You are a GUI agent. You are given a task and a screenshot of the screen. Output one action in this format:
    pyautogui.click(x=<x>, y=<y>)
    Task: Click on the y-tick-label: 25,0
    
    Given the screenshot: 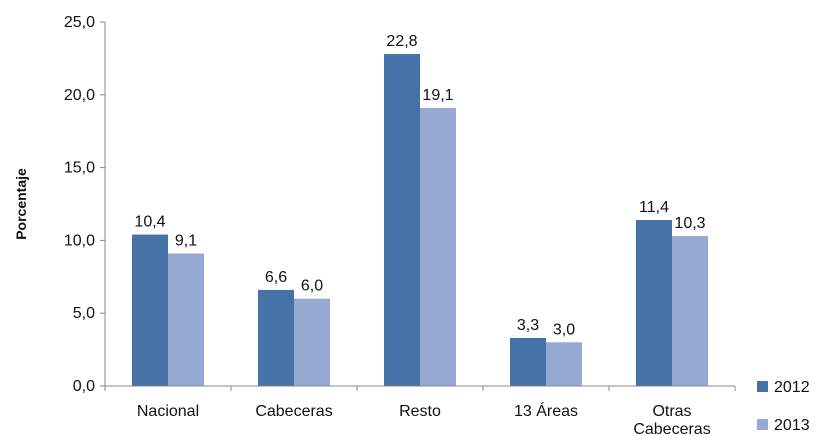 What is the action you would take?
    pyautogui.click(x=79, y=22)
    